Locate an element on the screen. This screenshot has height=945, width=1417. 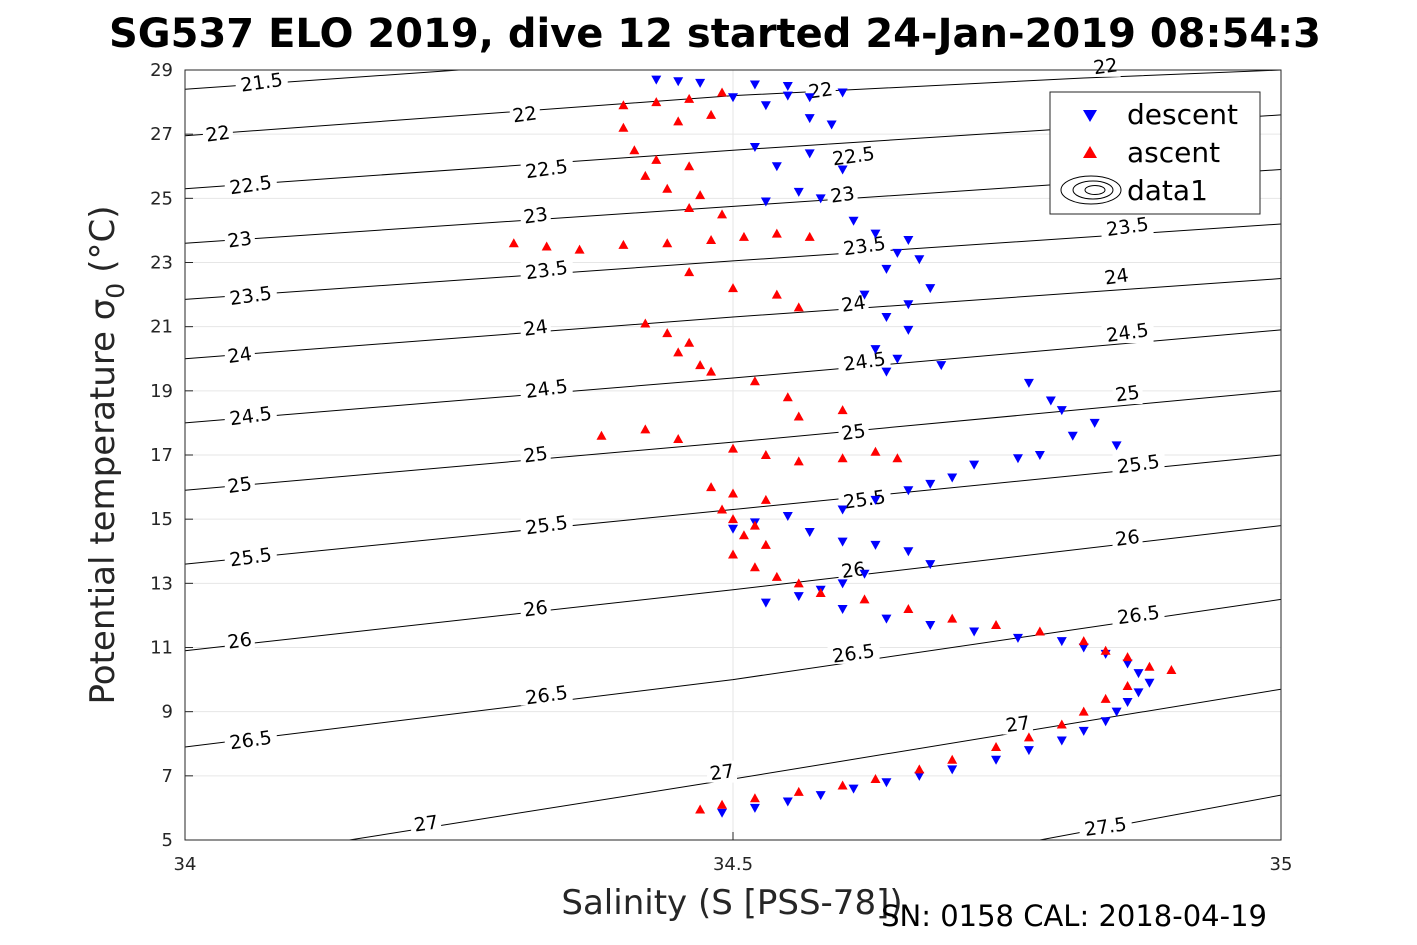
y-tick-label: 11 is located at coordinates (161, 648).